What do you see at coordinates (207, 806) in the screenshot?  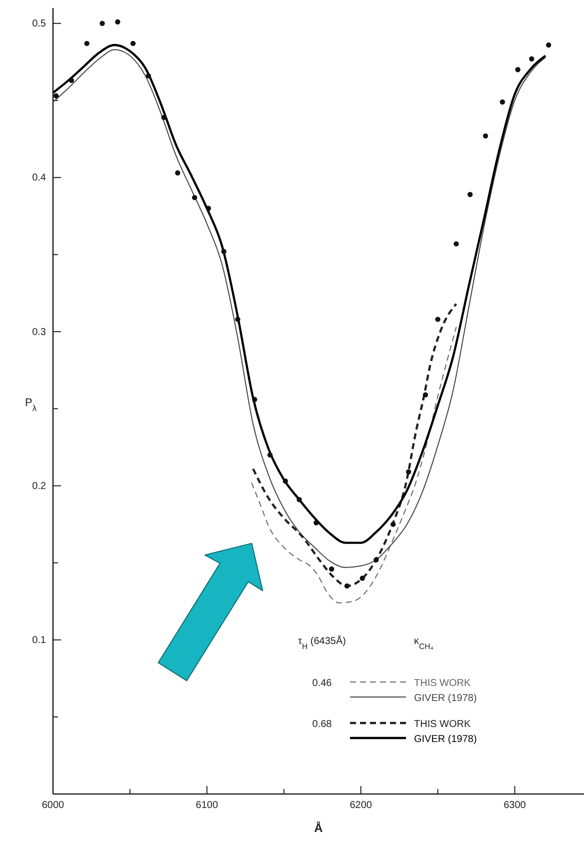 I see `x-tick-label: 6100` at bounding box center [207, 806].